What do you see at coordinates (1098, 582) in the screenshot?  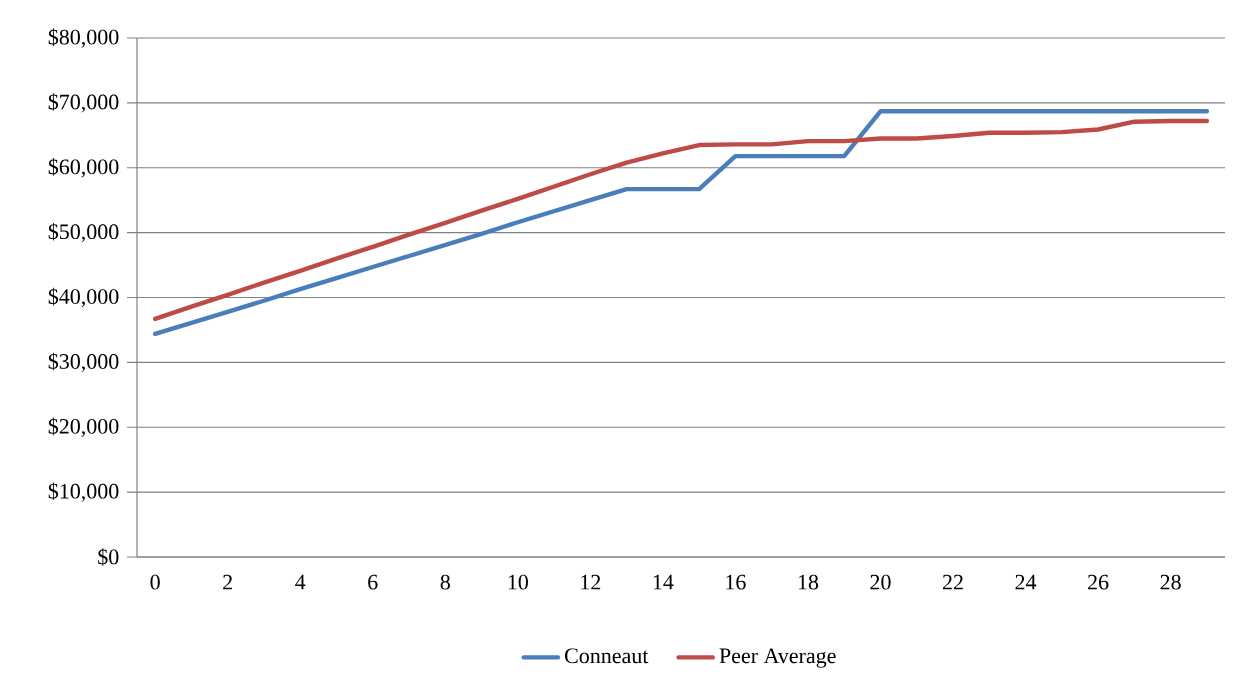 I see `x-tick-label: 26` at bounding box center [1098, 582].